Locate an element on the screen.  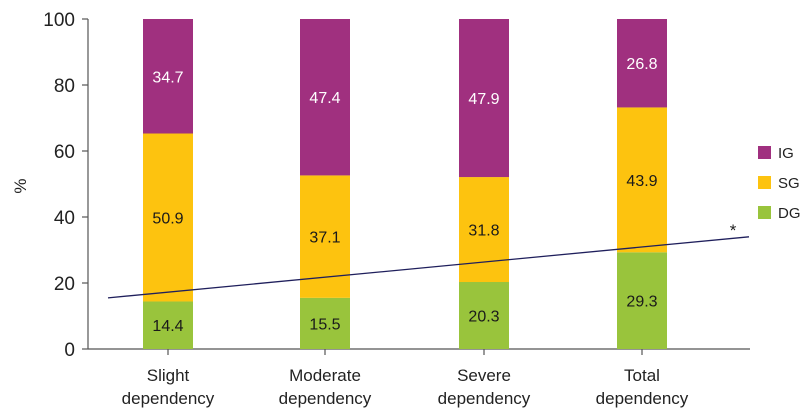
trend-line is located at coordinates (428, 267).